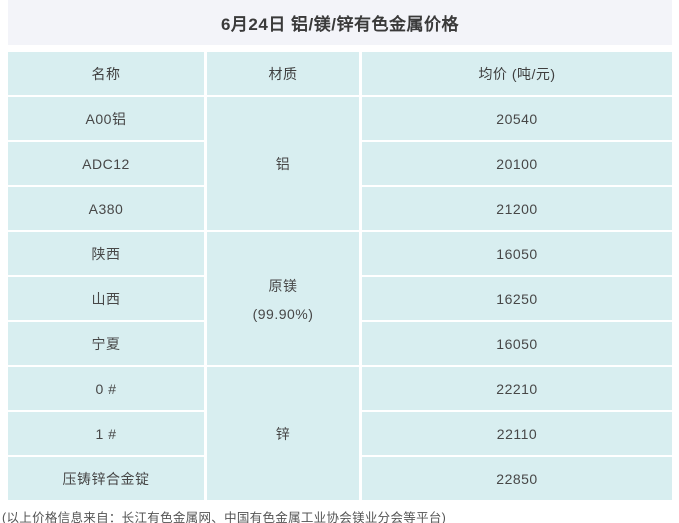 This screenshot has height=523, width=679. I want to click on table-row-shanxi: 山西 16250, so click(340, 298).